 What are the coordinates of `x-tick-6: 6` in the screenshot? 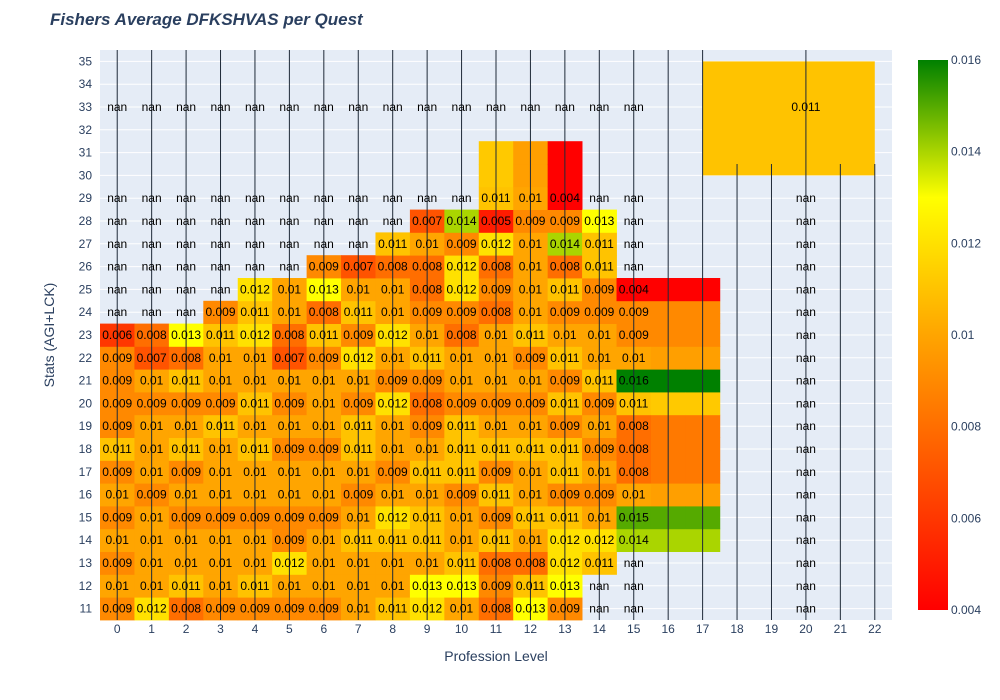 It's located at (323, 629).